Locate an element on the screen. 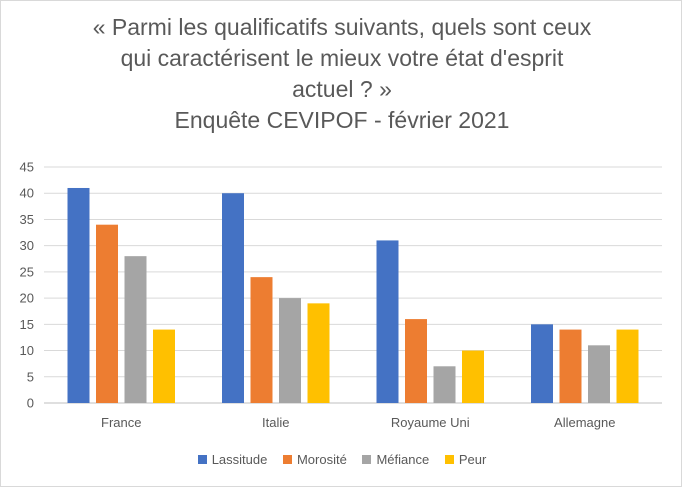 The image size is (684, 489). y-tick-label-30: 30 is located at coordinates (27, 245).